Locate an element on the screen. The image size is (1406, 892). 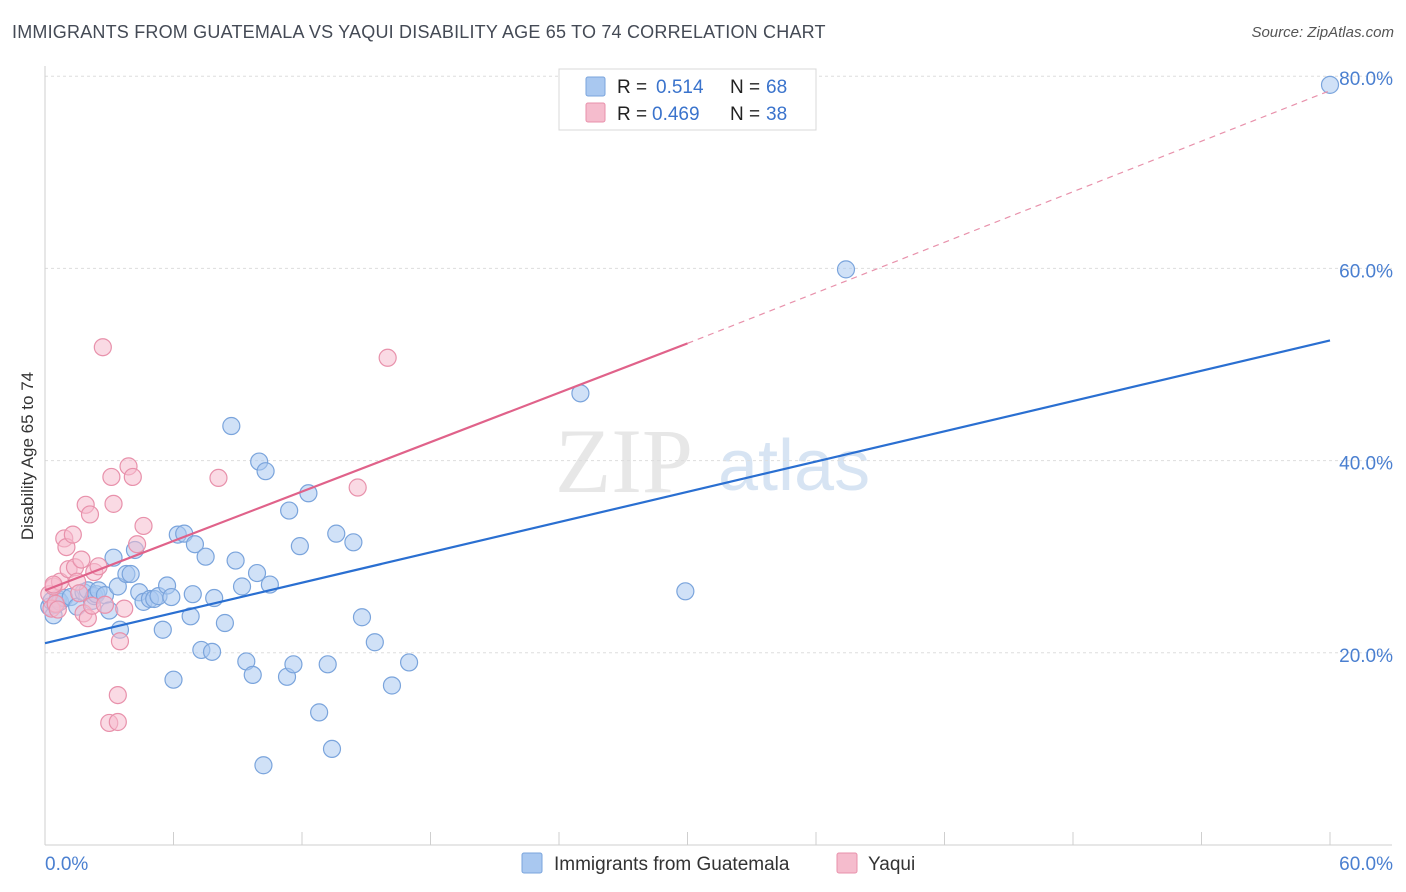
legend-n-label-1: N = is located at coordinates (745, 87).